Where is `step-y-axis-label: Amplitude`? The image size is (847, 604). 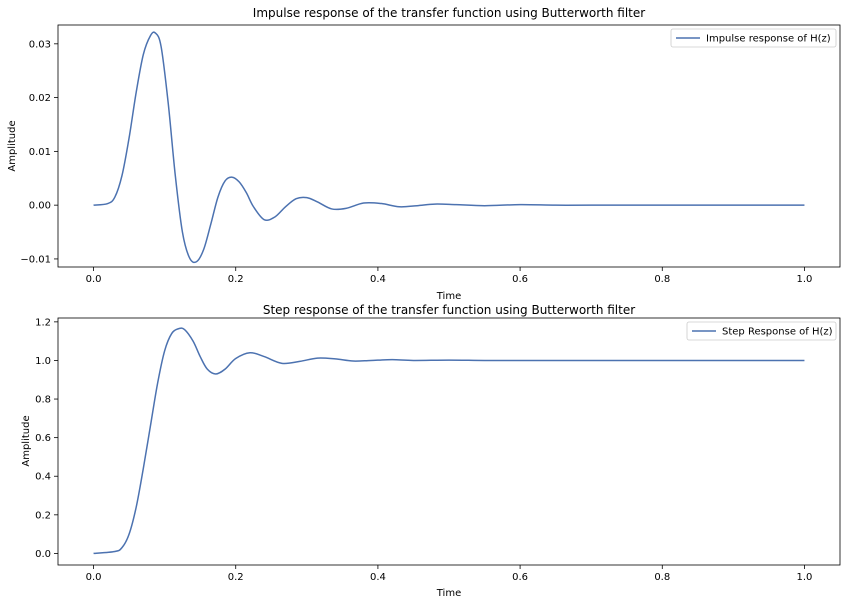 step-y-axis-label: Amplitude is located at coordinates (26, 440).